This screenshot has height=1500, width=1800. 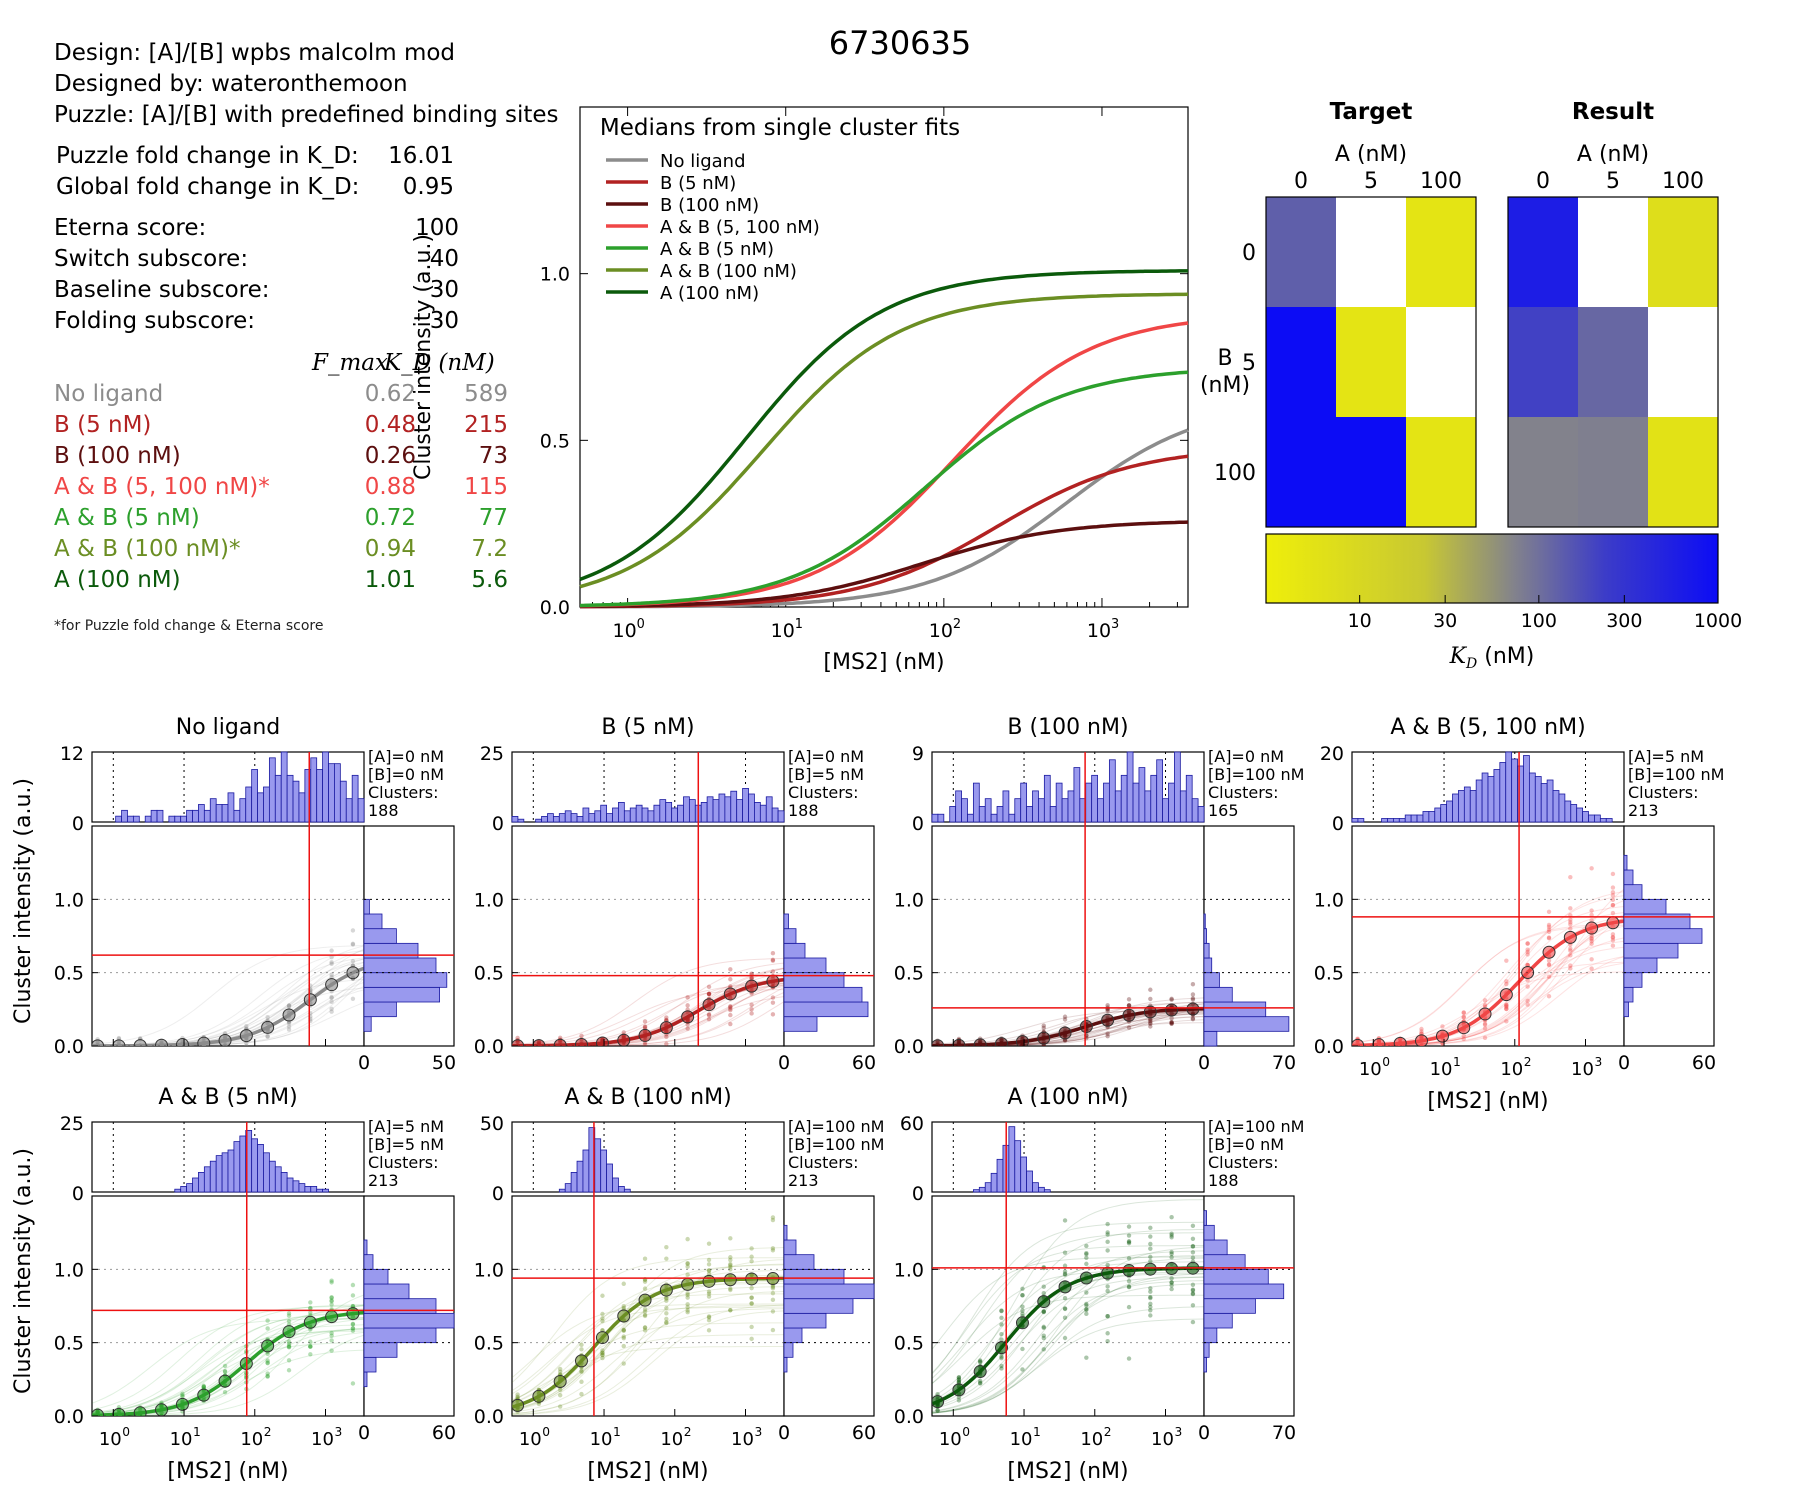 What do you see at coordinates (444, 1063) in the screenshot?
I see `side-histogram-xmax: 50` at bounding box center [444, 1063].